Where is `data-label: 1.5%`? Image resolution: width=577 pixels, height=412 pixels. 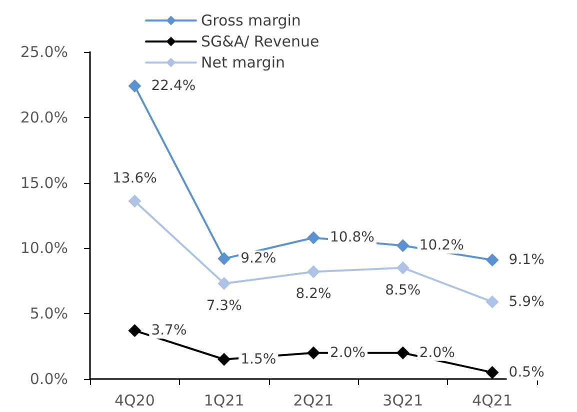
data-label: 1.5% is located at coordinates (258, 359).